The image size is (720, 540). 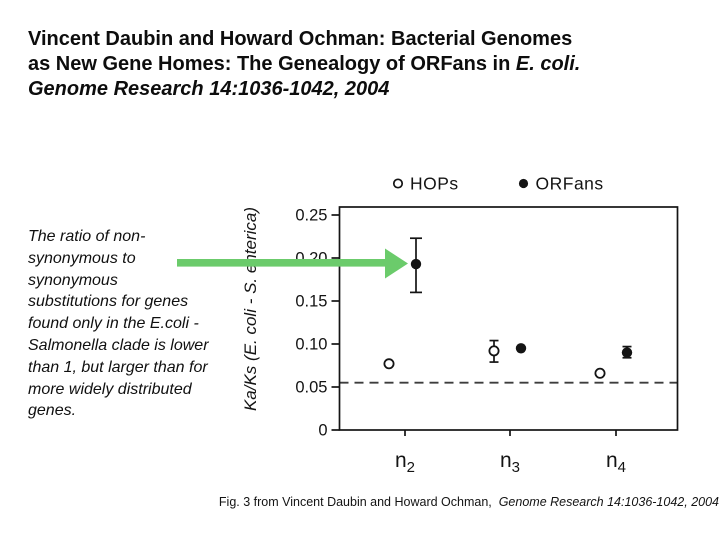 What do you see at coordinates (311, 216) in the screenshot?
I see `y-tick-label: 0.25` at bounding box center [311, 216].